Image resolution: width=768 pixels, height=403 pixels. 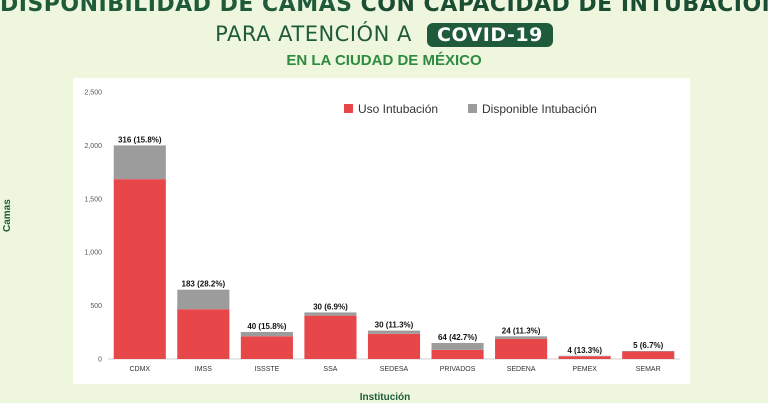 I want to click on x-tick-label: SEDENA, so click(x=521, y=369).